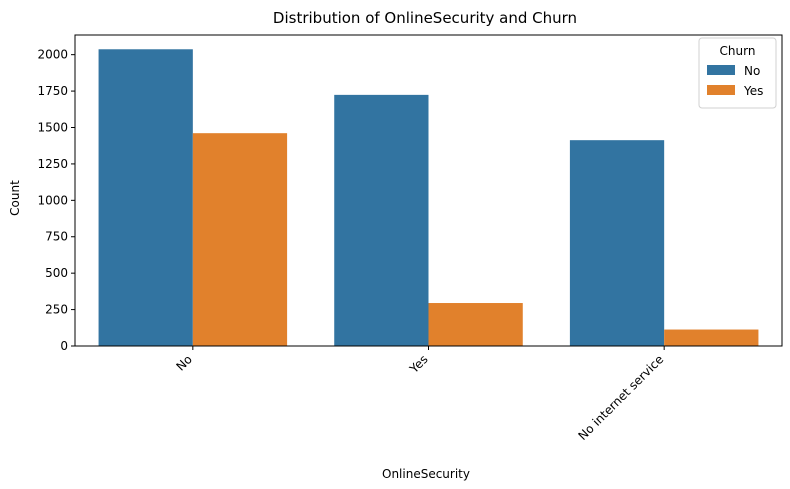  What do you see at coordinates (426, 474) in the screenshot?
I see `x-axis-label: OnlineSecurity` at bounding box center [426, 474].